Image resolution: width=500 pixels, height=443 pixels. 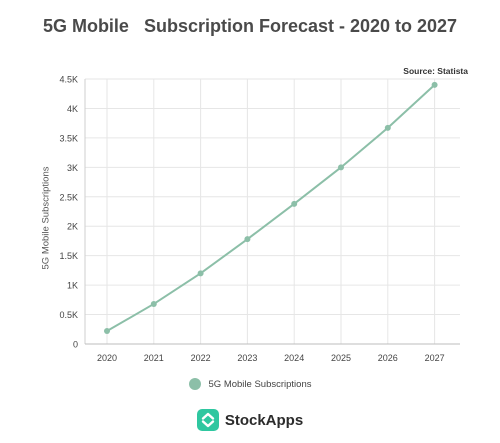 What do you see at coordinates (72, 286) in the screenshot?
I see `y-tick-label: 1K` at bounding box center [72, 286].